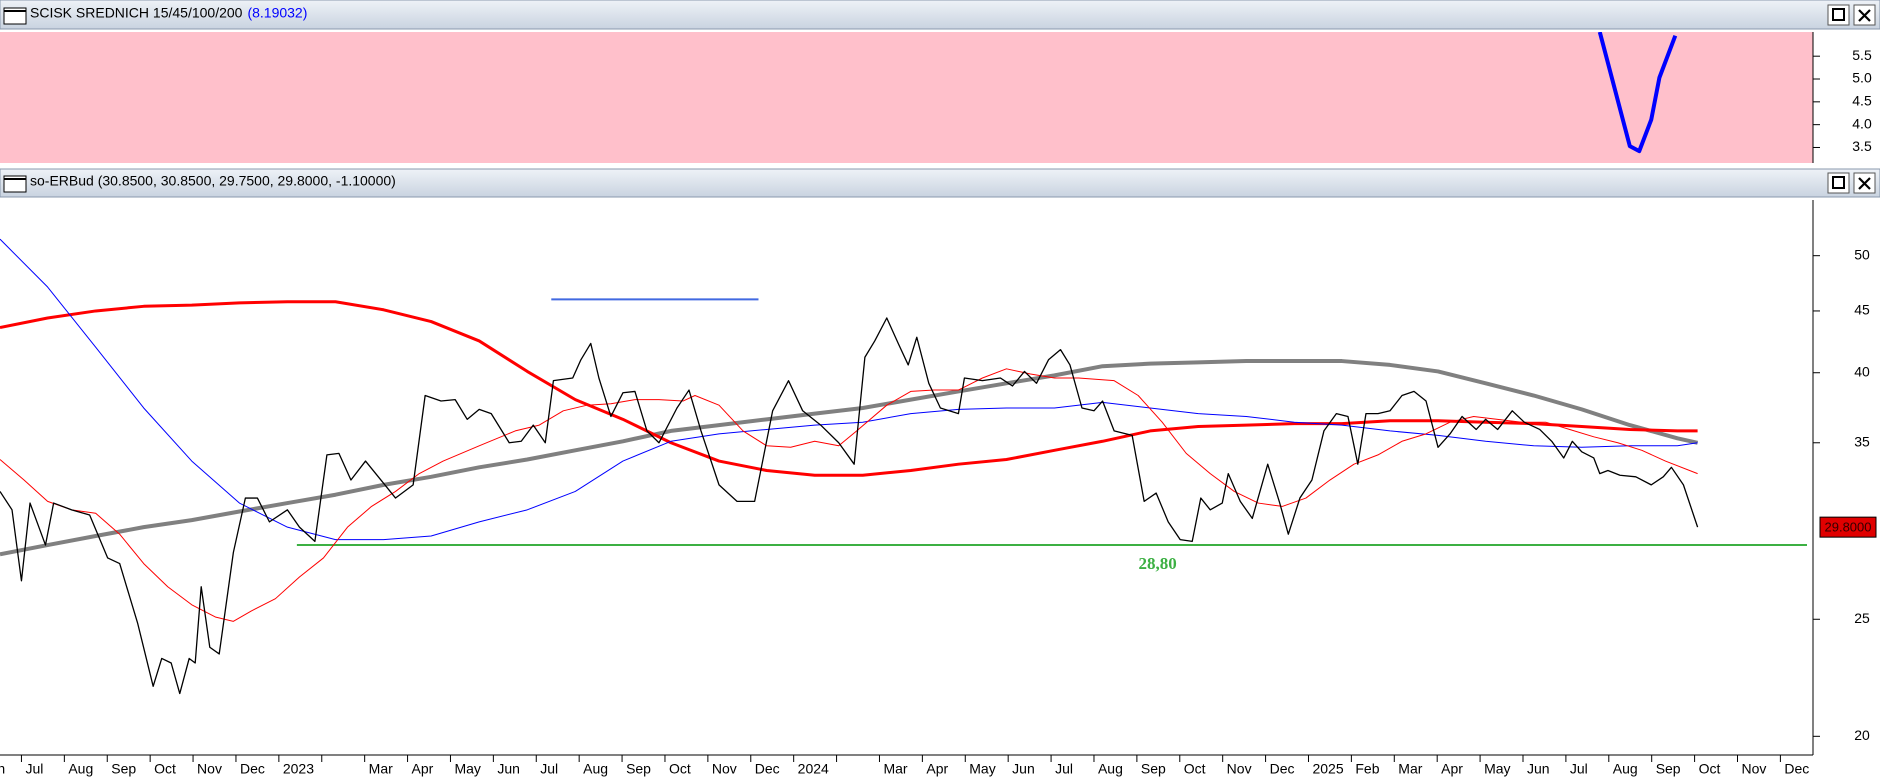 The height and width of the screenshot is (781, 1880). What do you see at coordinates (813, 769) in the screenshot?
I see `x-tick-label: 2024` at bounding box center [813, 769].